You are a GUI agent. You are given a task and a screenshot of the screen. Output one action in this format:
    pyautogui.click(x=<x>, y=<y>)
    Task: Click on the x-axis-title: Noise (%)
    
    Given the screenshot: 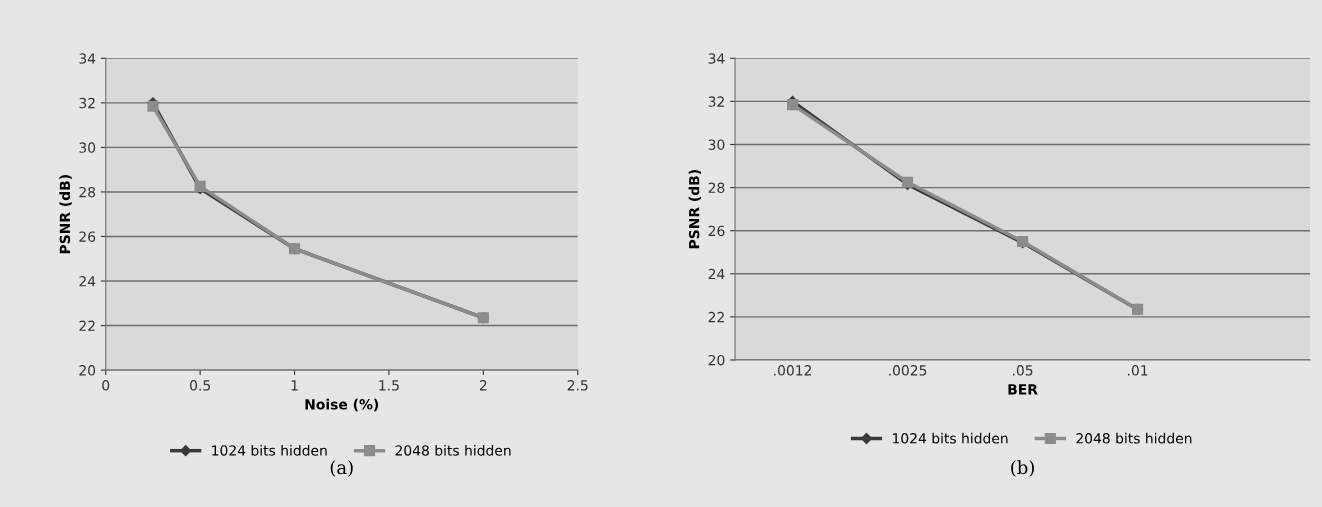 What is the action you would take?
    pyautogui.click(x=342, y=405)
    